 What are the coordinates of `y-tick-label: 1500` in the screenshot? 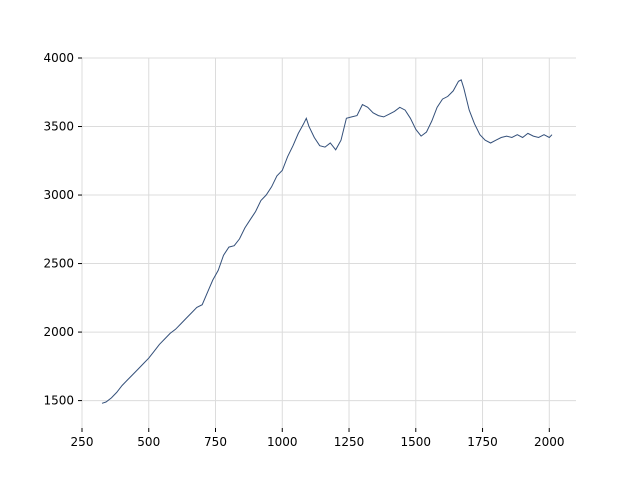 It's located at (58, 401).